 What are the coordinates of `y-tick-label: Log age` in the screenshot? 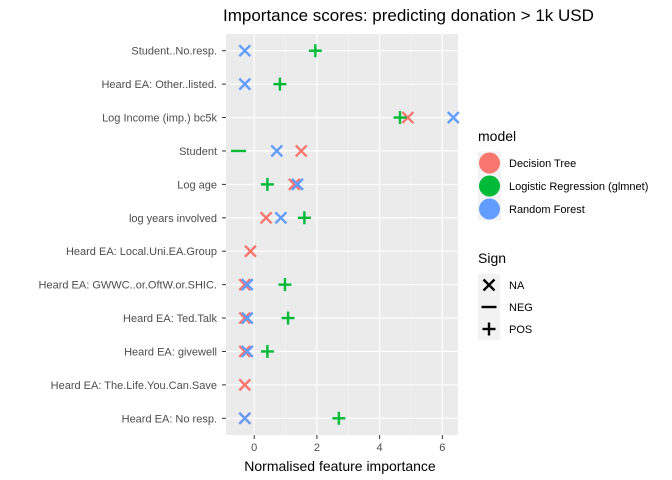 It's located at (197, 185).